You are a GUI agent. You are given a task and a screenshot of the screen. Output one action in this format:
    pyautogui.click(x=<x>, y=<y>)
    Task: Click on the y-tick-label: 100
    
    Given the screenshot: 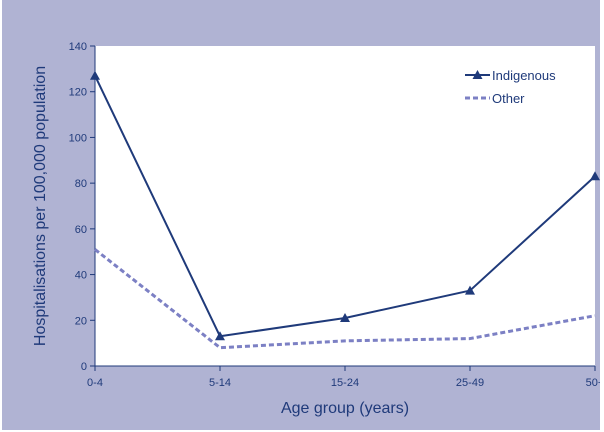 What is the action you would take?
    pyautogui.click(x=78, y=138)
    